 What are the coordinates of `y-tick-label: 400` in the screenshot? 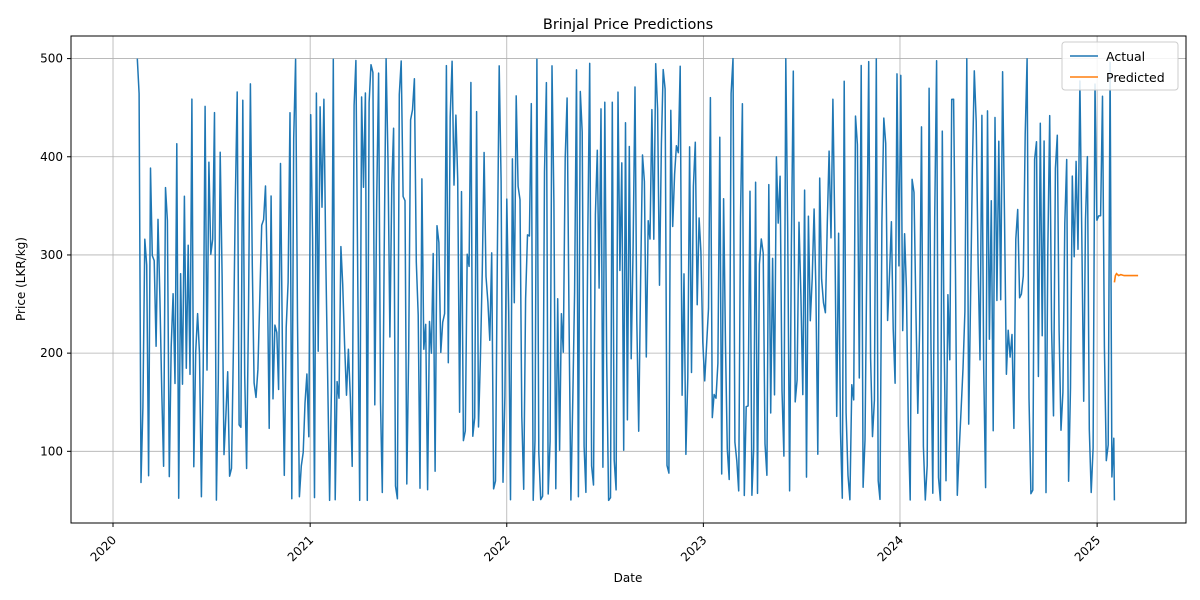 It's located at (51, 157).